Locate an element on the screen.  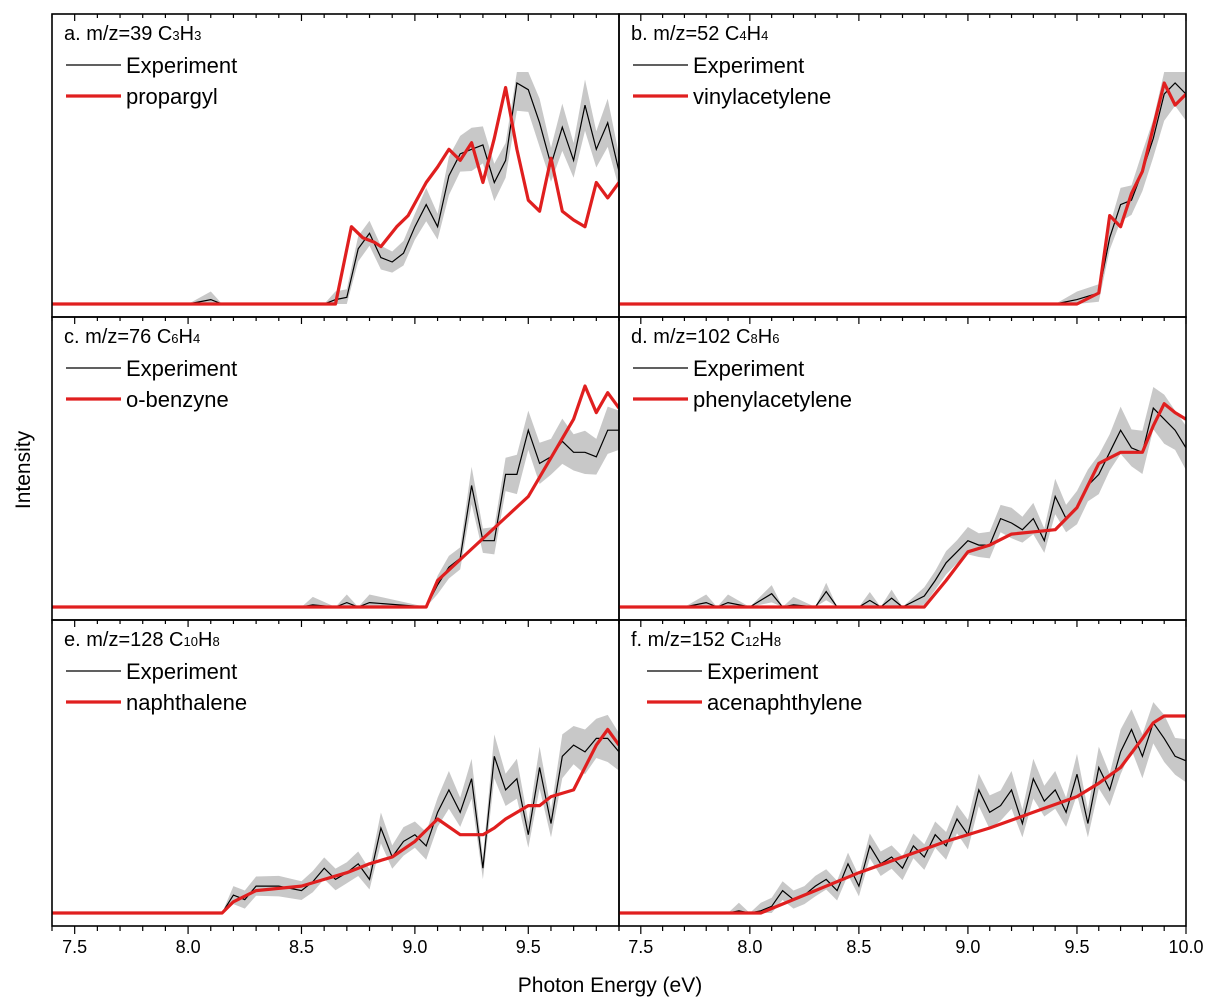
panel-3: c. m/z=76 C6H4 Experiment o-benzyne is located at coordinates (335, 468).